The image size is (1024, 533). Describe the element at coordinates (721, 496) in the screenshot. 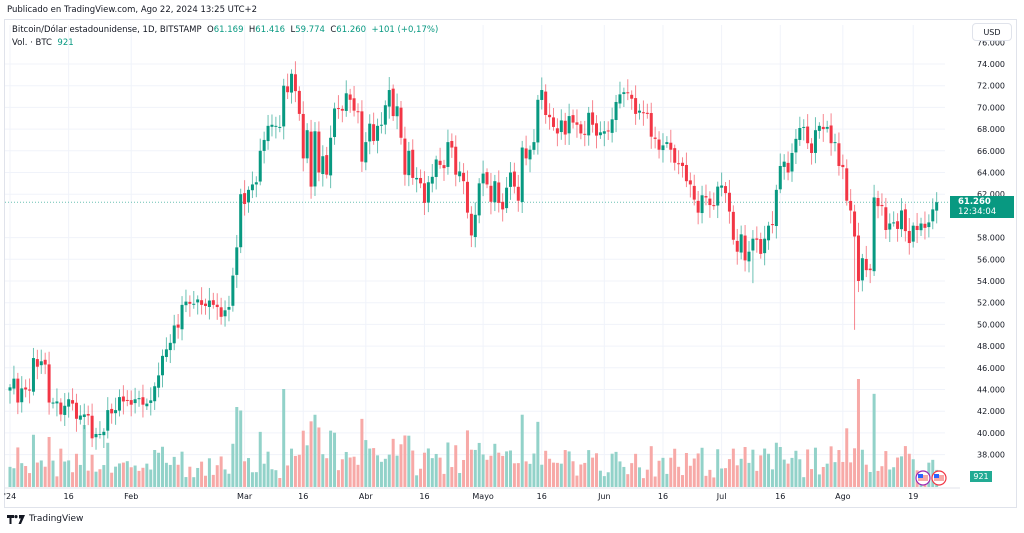

I see `x-tick-label: Jul` at that location.